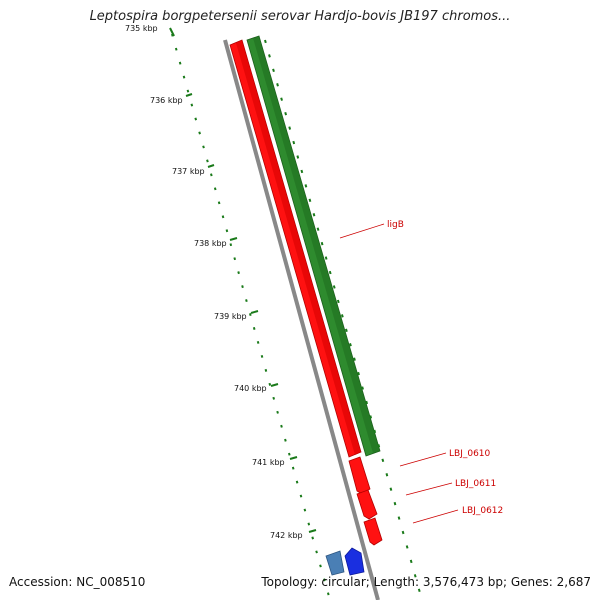 This screenshot has height=600, width=600. Describe the element at coordinates (482, 511) in the screenshot. I see `gene-label-lbj0612: LBJ_0612` at that location.